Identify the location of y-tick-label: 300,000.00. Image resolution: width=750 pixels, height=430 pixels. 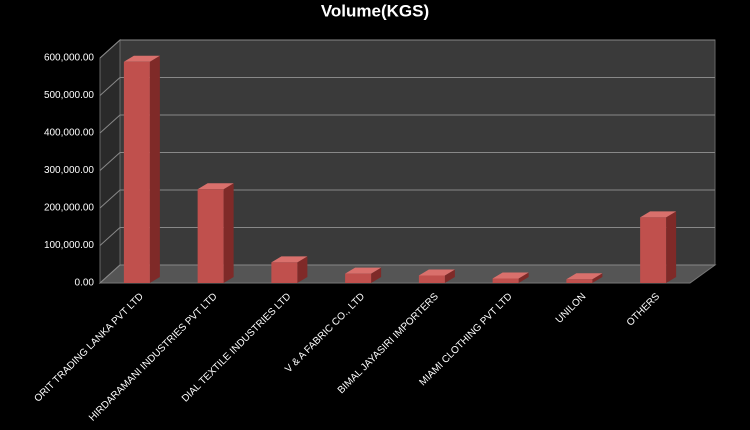
(69, 170).